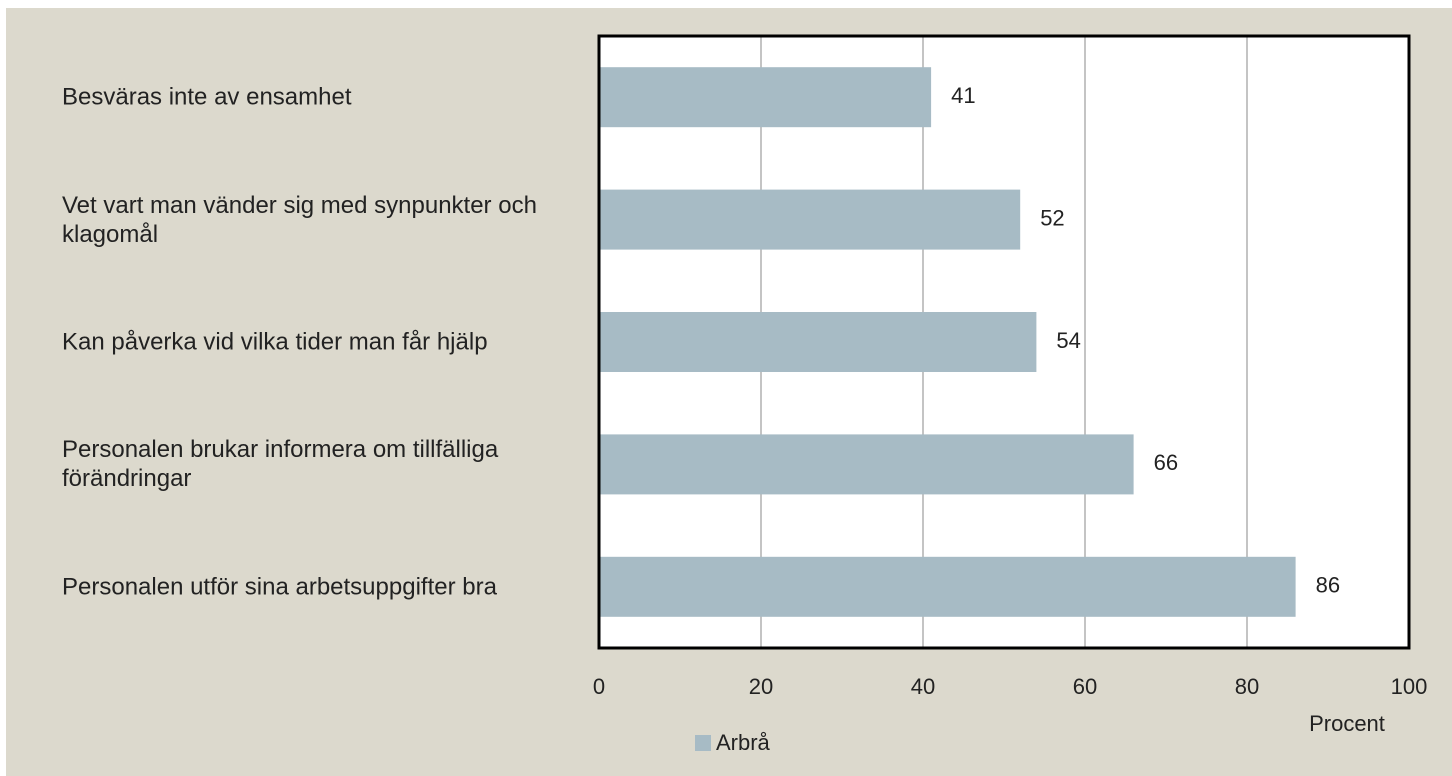  I want to click on value-label: 54, so click(1068, 340).